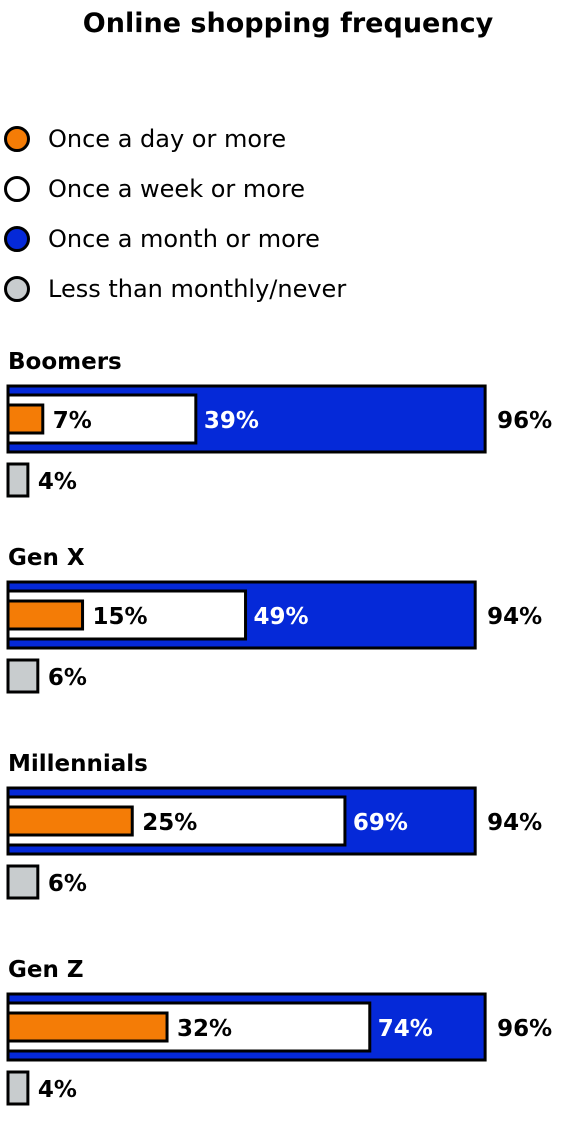 The image size is (576, 1122). Describe the element at coordinates (18, 480) in the screenshot. I see `bar-never-boomers` at that location.